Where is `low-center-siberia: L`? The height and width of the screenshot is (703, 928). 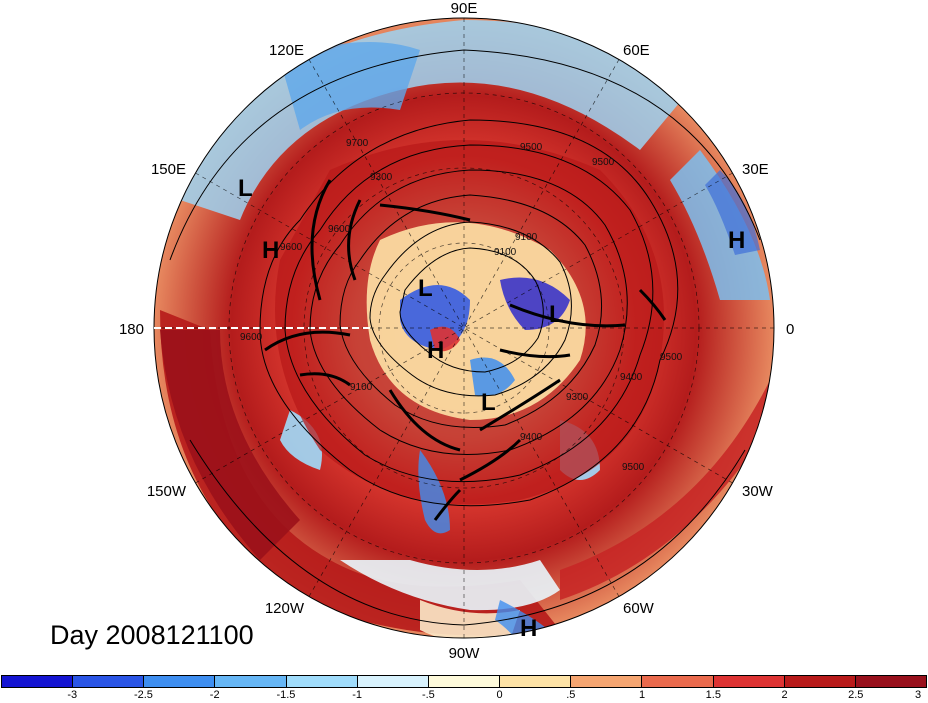
low-center-siberia: L is located at coordinates (425, 288).